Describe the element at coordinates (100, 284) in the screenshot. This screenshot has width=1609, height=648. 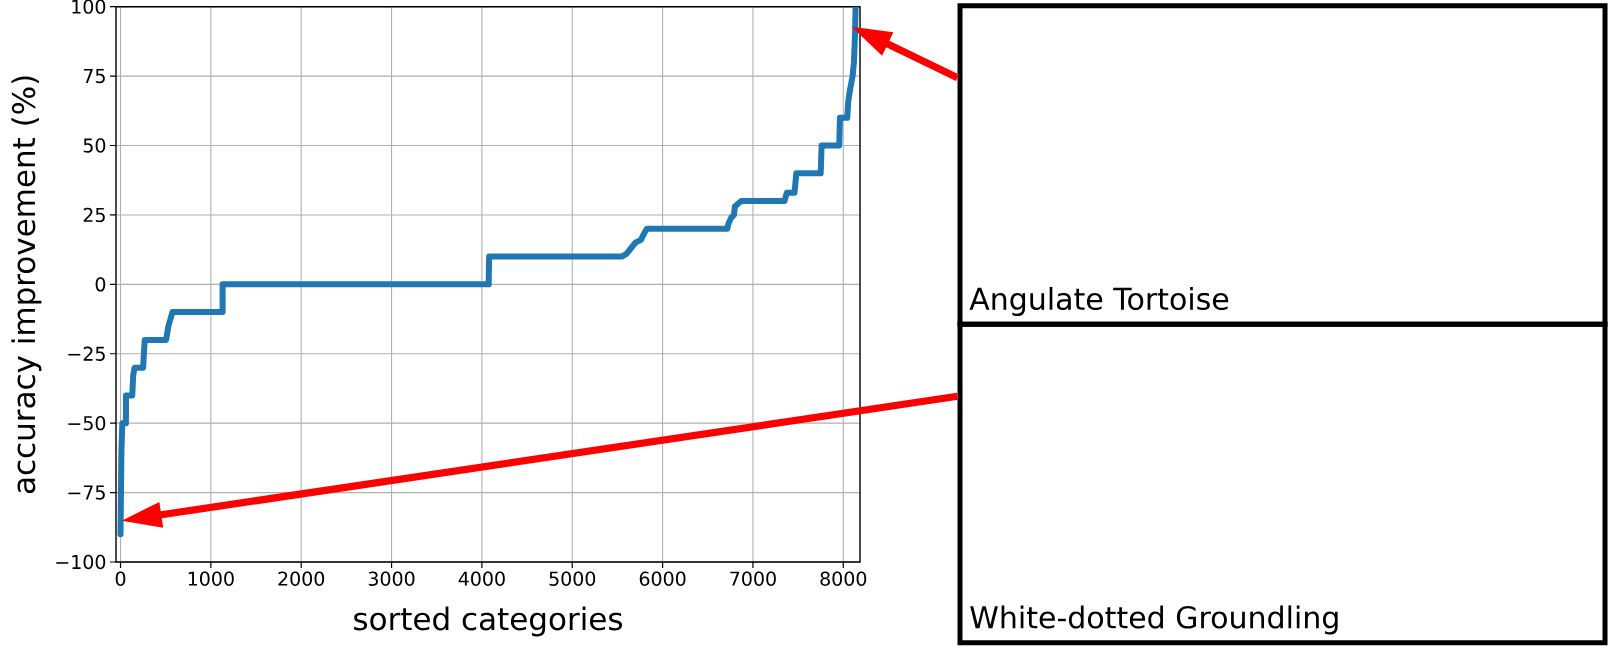
I see `y-tick-label: 0` at that location.